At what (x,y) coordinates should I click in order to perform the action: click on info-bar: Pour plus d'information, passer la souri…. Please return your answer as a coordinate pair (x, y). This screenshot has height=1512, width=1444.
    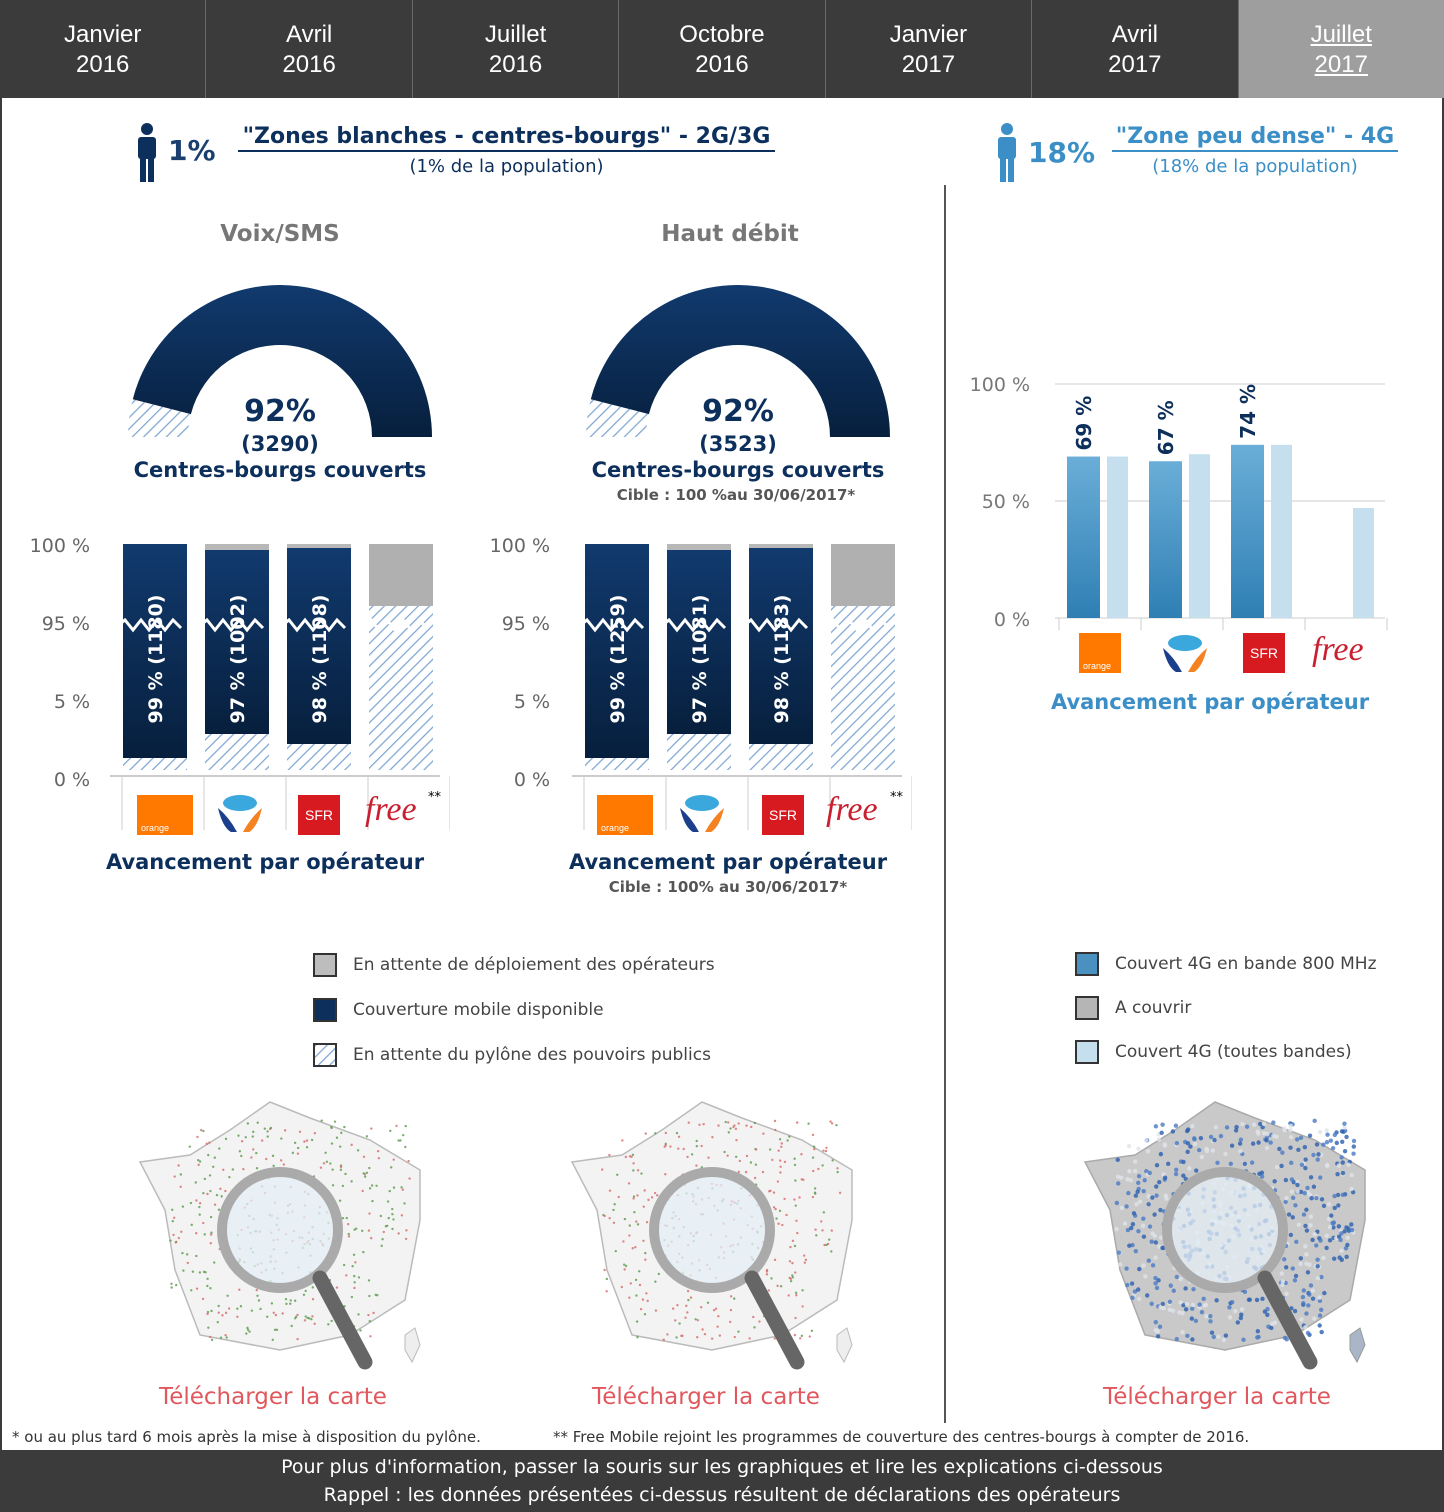
    Looking at the image, I should click on (722, 1481).